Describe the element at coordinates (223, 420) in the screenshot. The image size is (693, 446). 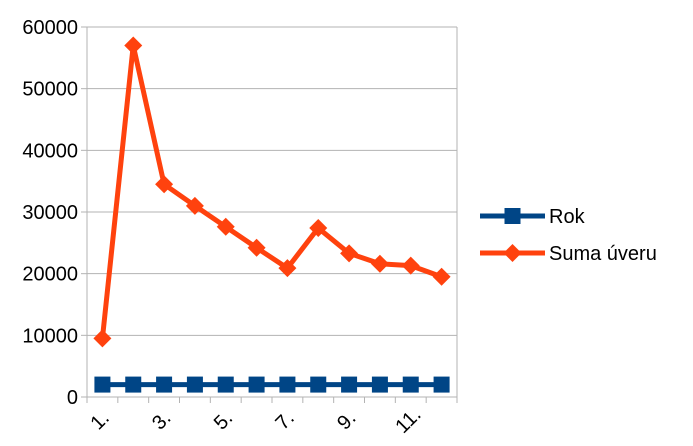
I see `x-tick-label: 5.` at that location.